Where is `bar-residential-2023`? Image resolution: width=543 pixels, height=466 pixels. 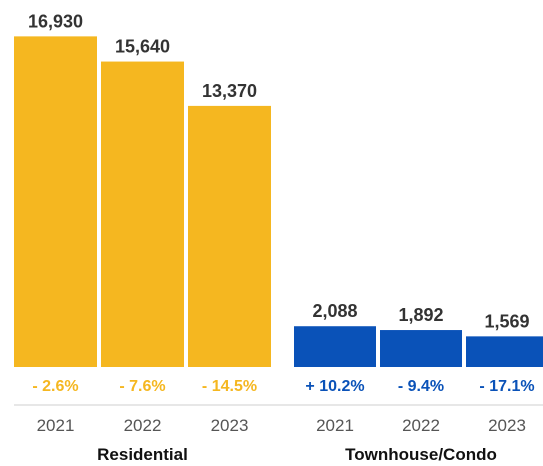 bar-residential-2023 is located at coordinates (229, 236).